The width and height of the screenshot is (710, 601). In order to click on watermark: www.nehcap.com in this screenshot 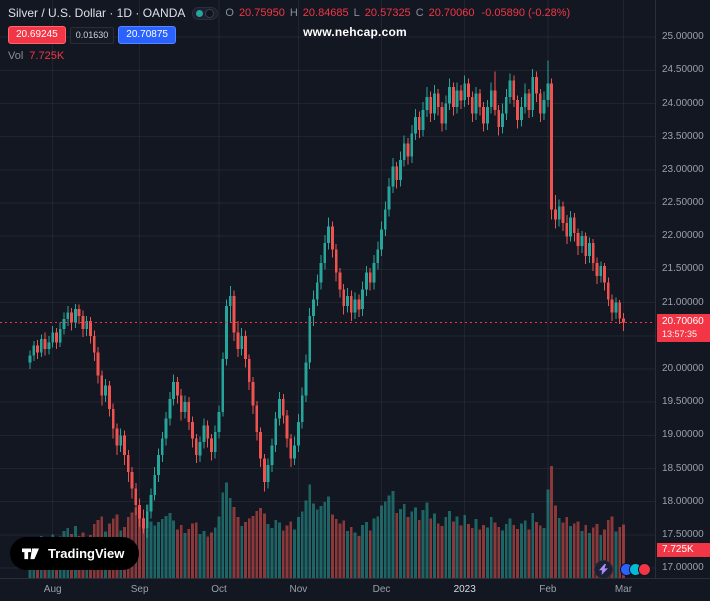, I will do `click(355, 32)`.